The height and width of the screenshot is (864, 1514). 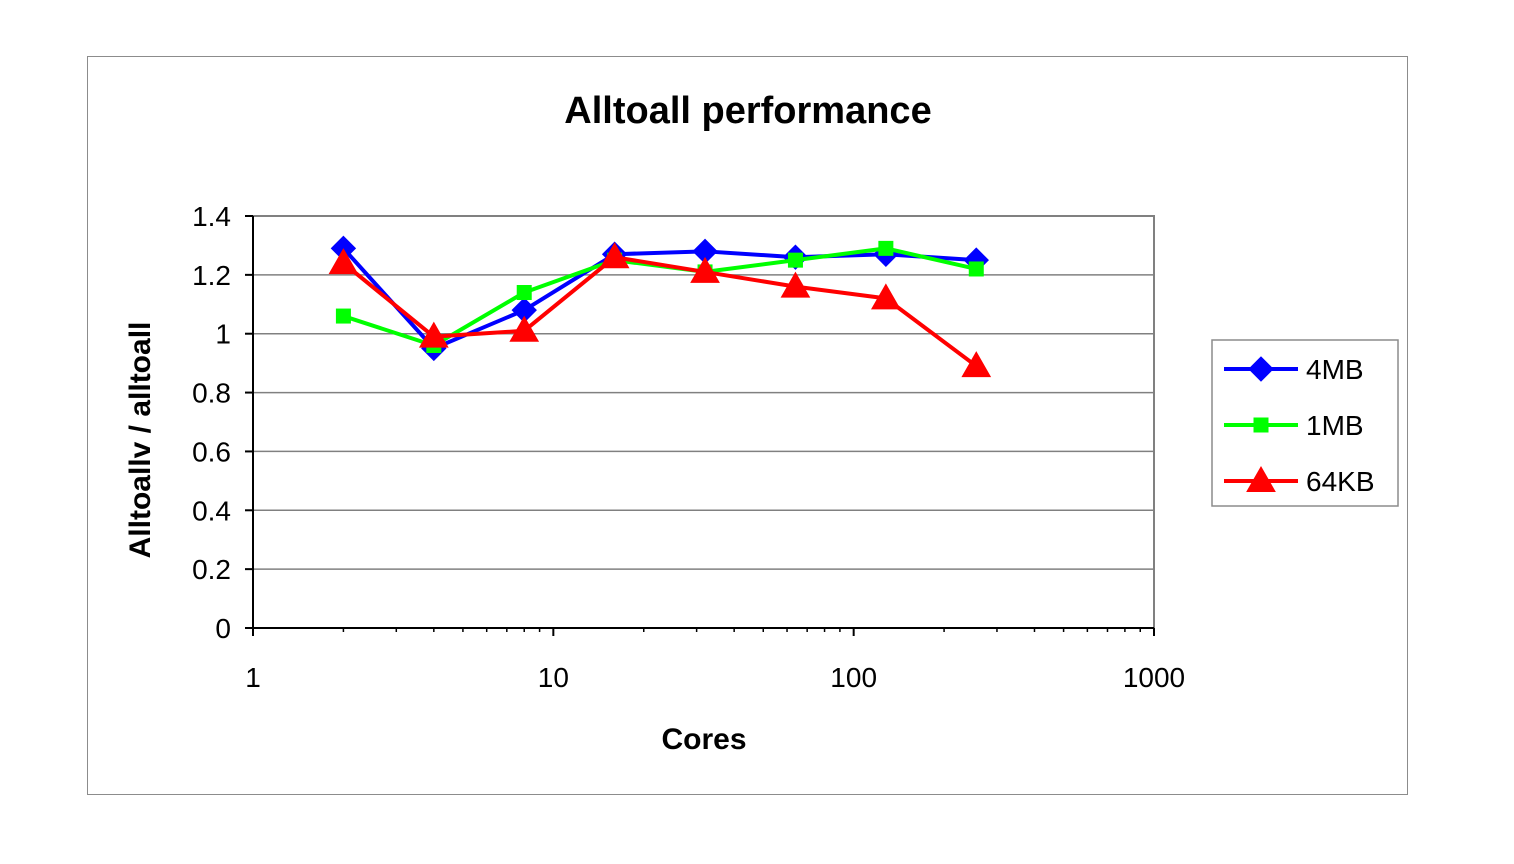 I want to click on x-tick-label: 1000, so click(x=1154, y=677).